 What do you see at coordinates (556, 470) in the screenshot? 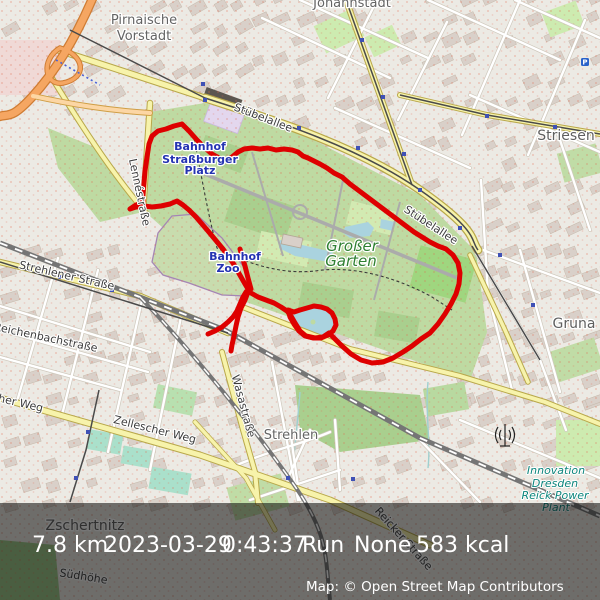
I see `svg-text: Innovation` at bounding box center [556, 470].